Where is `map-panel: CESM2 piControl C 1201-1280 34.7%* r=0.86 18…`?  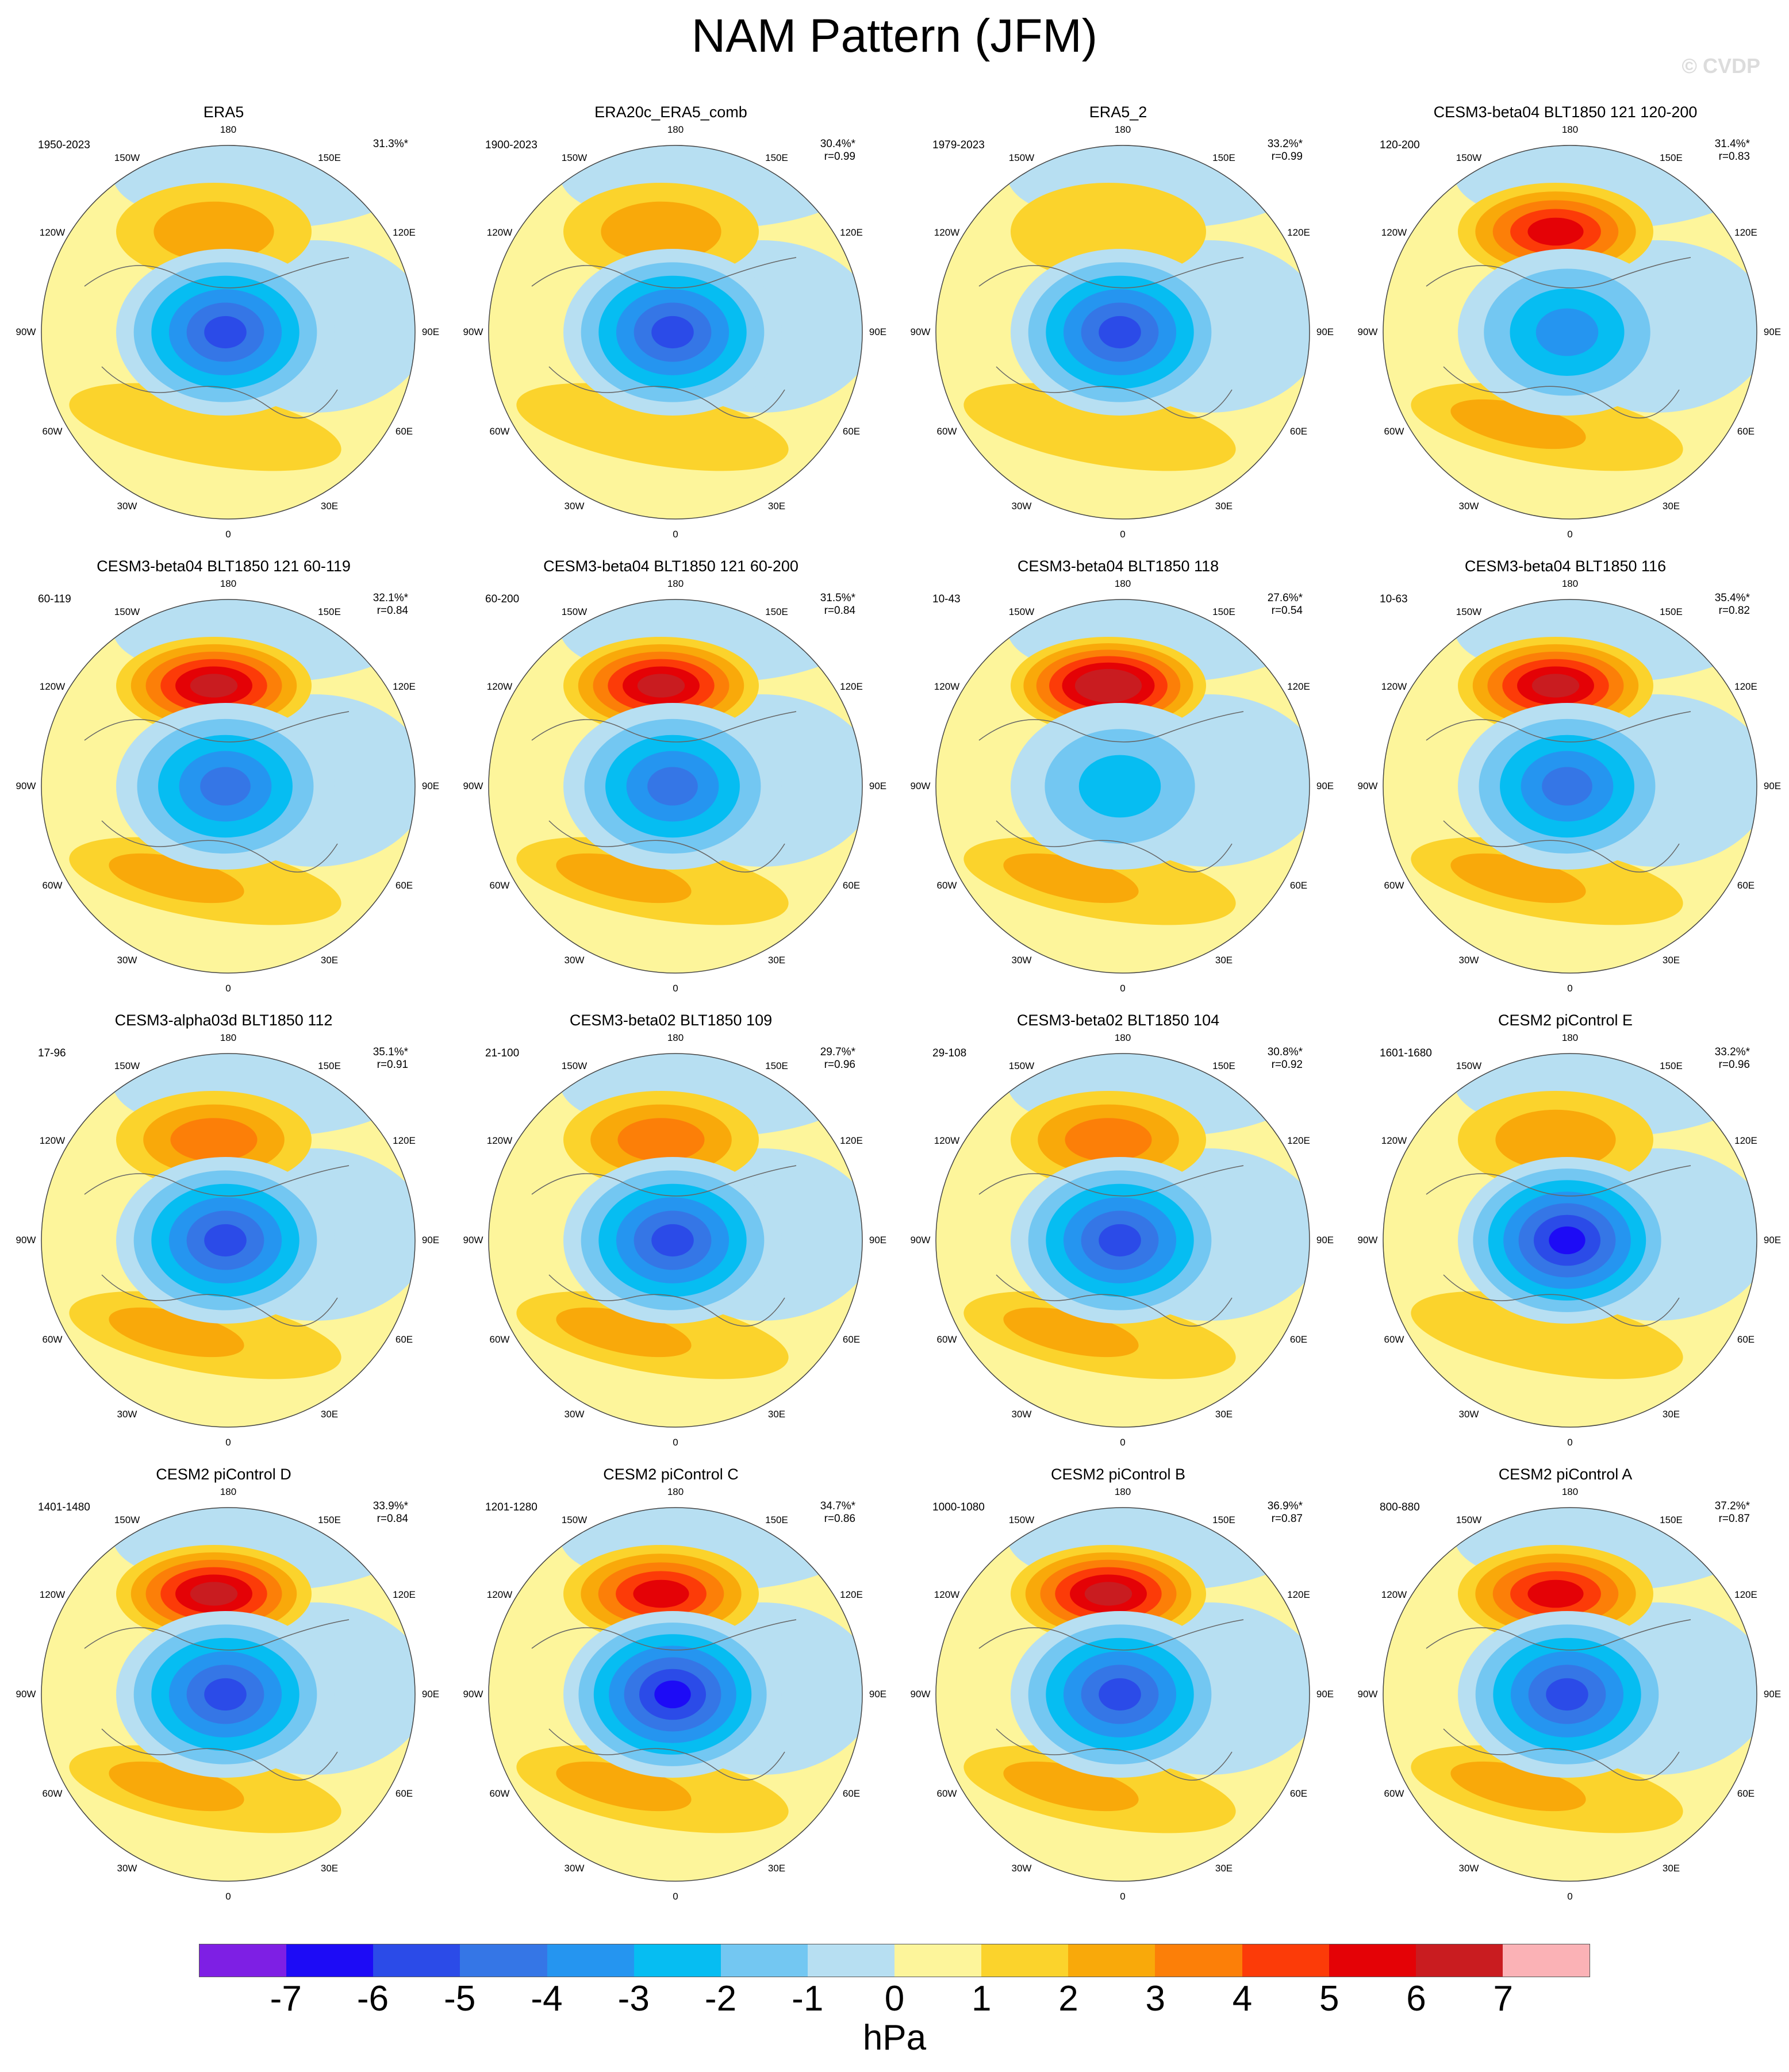 map-panel: CESM2 piControl C 1201-1280 34.7%* r=0.86 18… is located at coordinates (671, 1693).